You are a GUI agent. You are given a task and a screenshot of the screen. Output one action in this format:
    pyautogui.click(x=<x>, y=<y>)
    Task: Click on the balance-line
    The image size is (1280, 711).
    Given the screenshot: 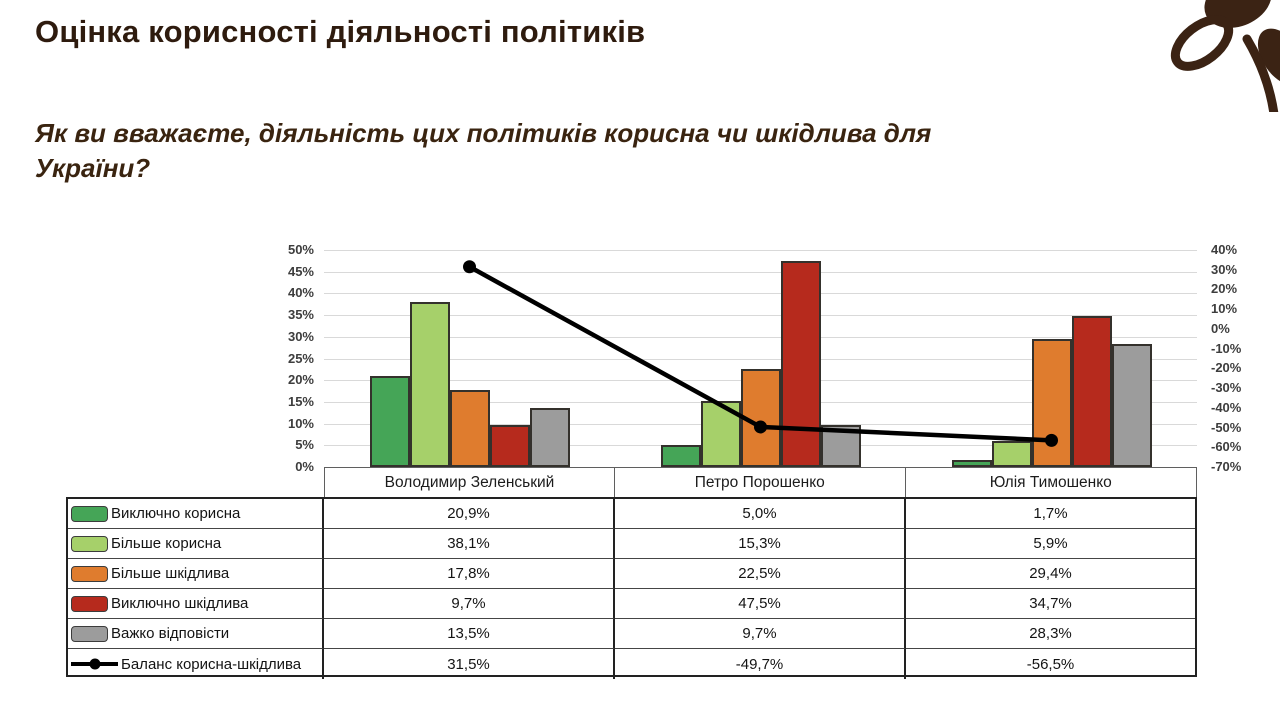 What is the action you would take?
    pyautogui.click(x=760, y=353)
    